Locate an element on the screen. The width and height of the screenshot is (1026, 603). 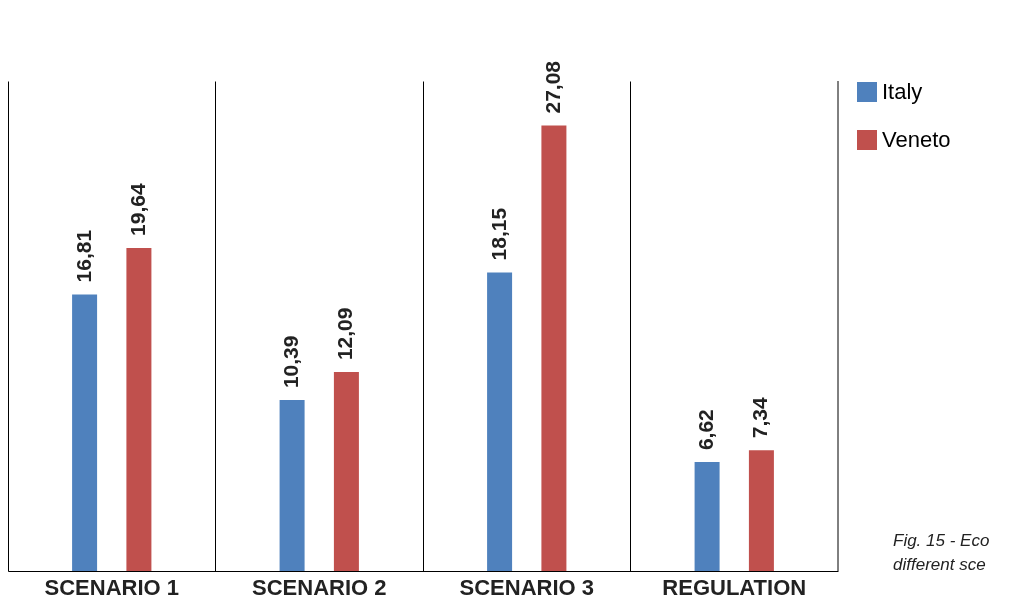
data-label: 16,81 is located at coordinates (83, 256).